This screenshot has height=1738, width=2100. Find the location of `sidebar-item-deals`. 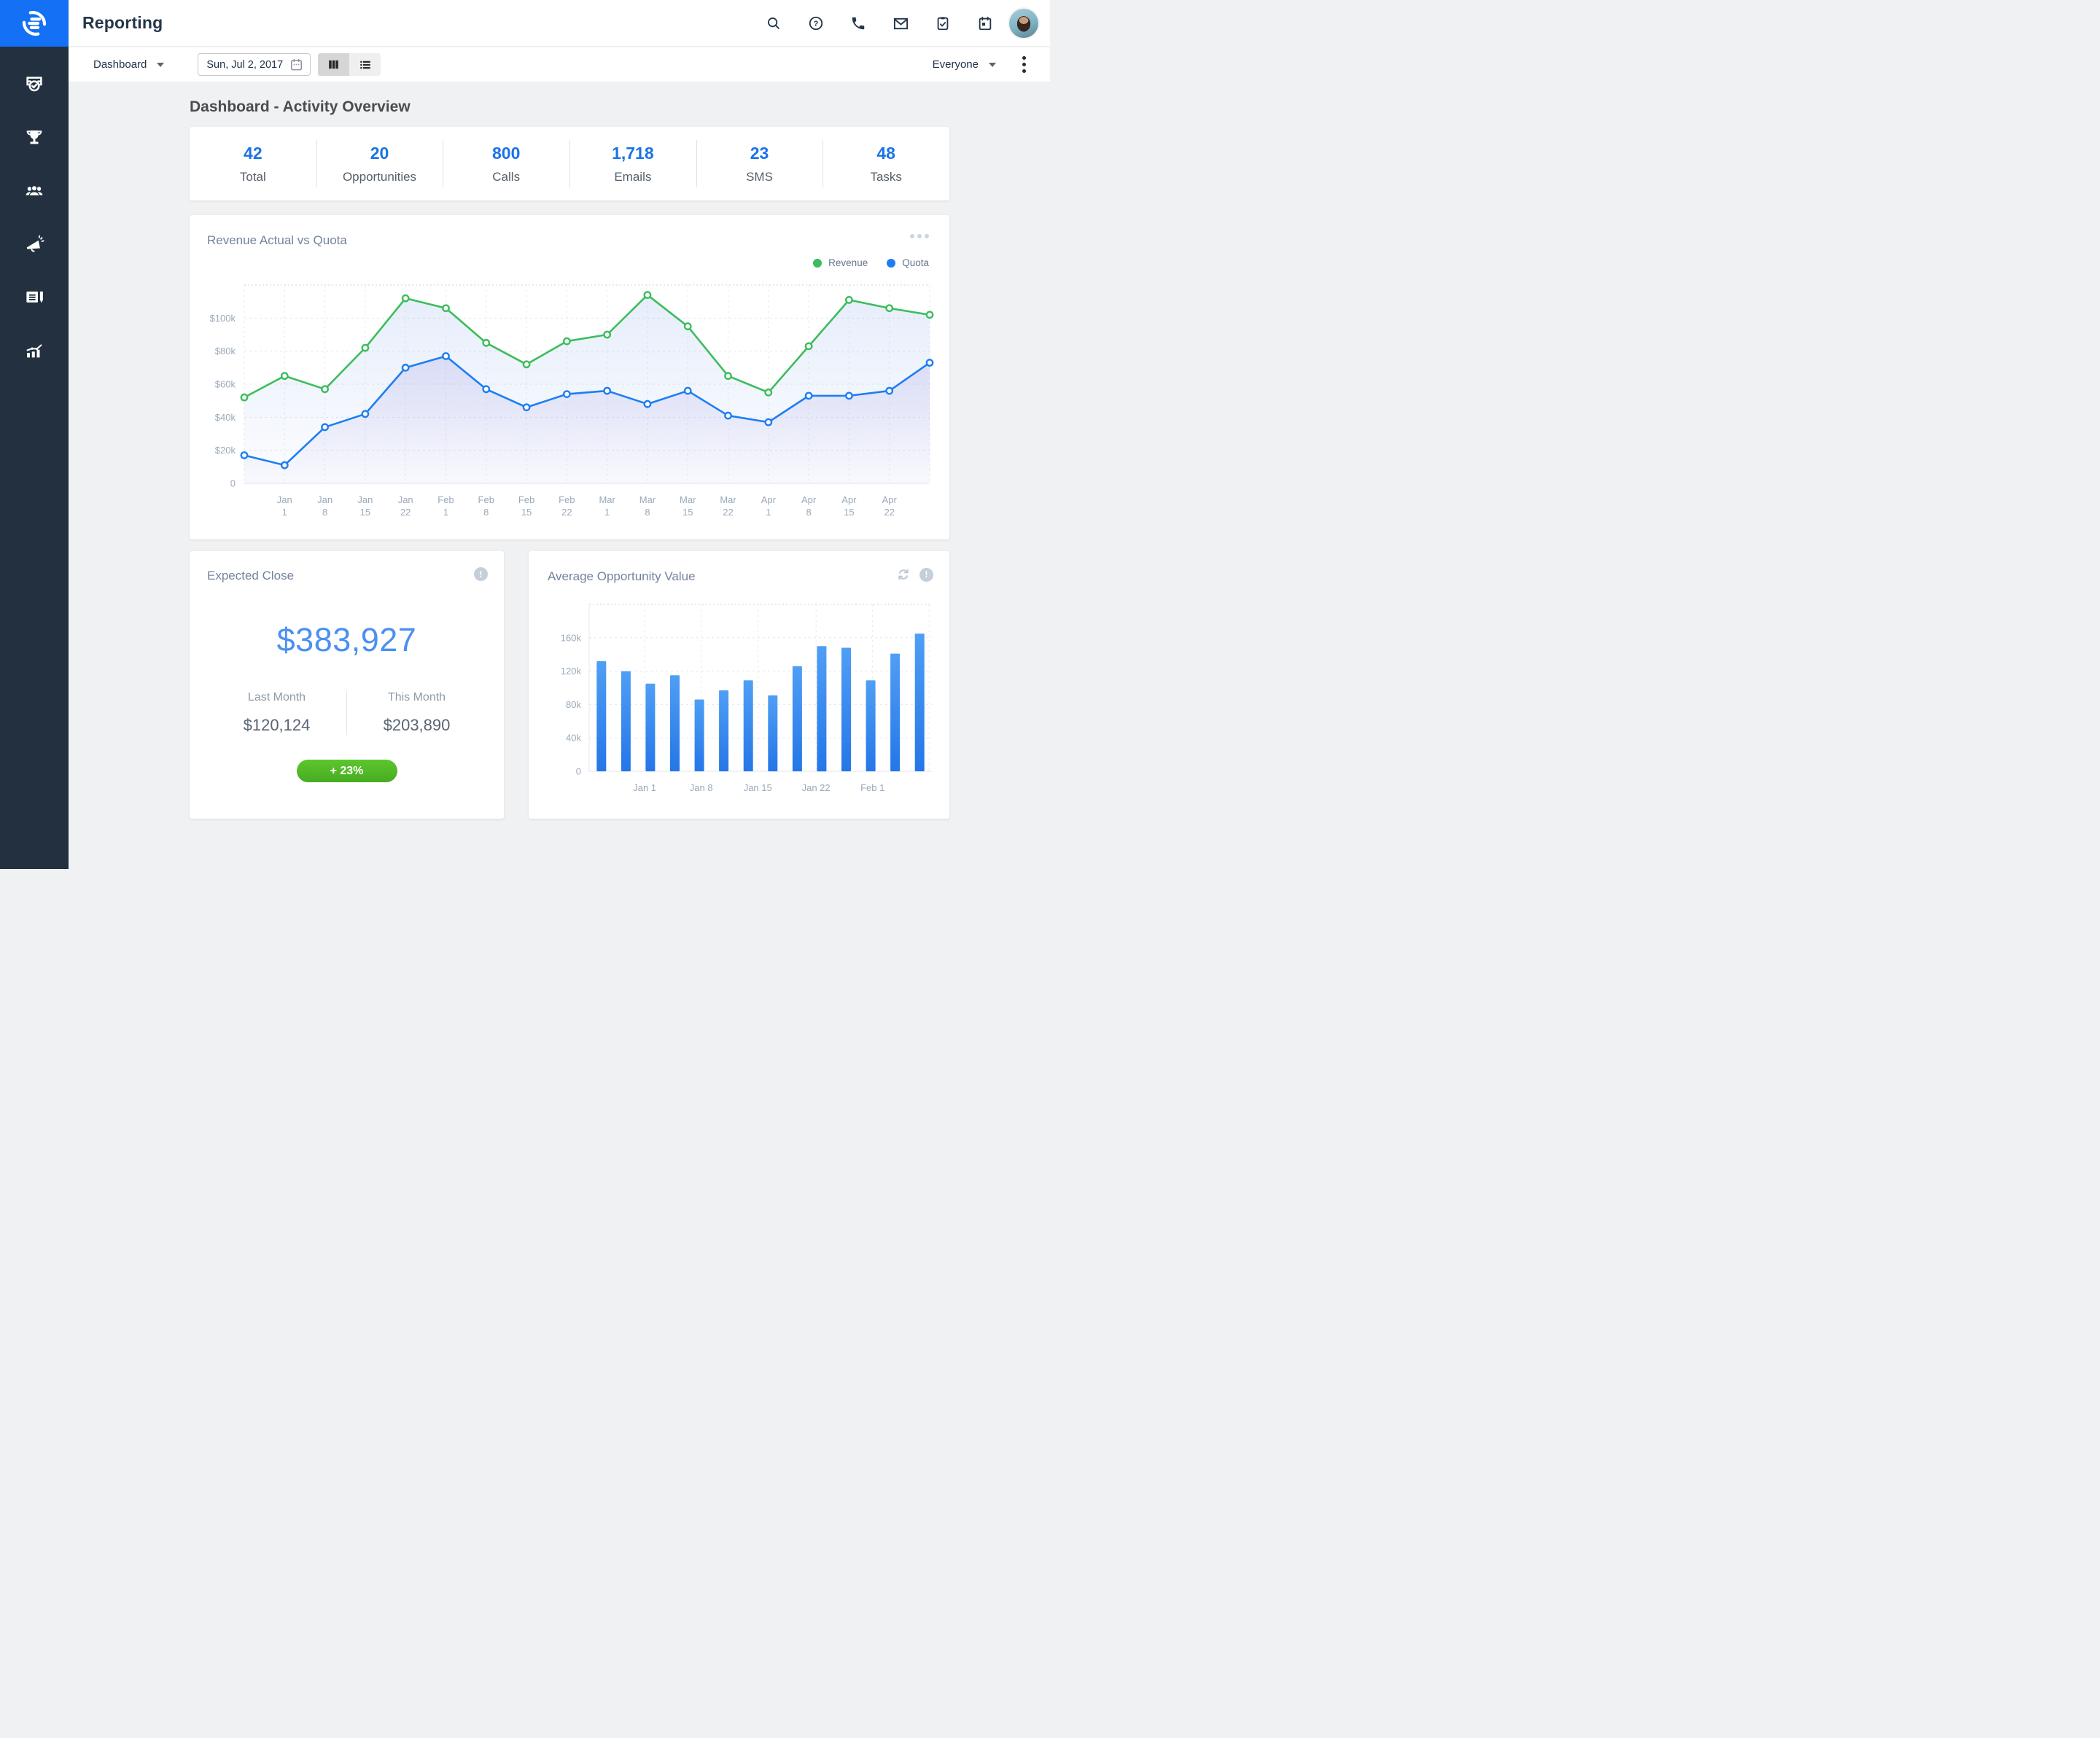

sidebar-item-deals is located at coordinates (34, 137).